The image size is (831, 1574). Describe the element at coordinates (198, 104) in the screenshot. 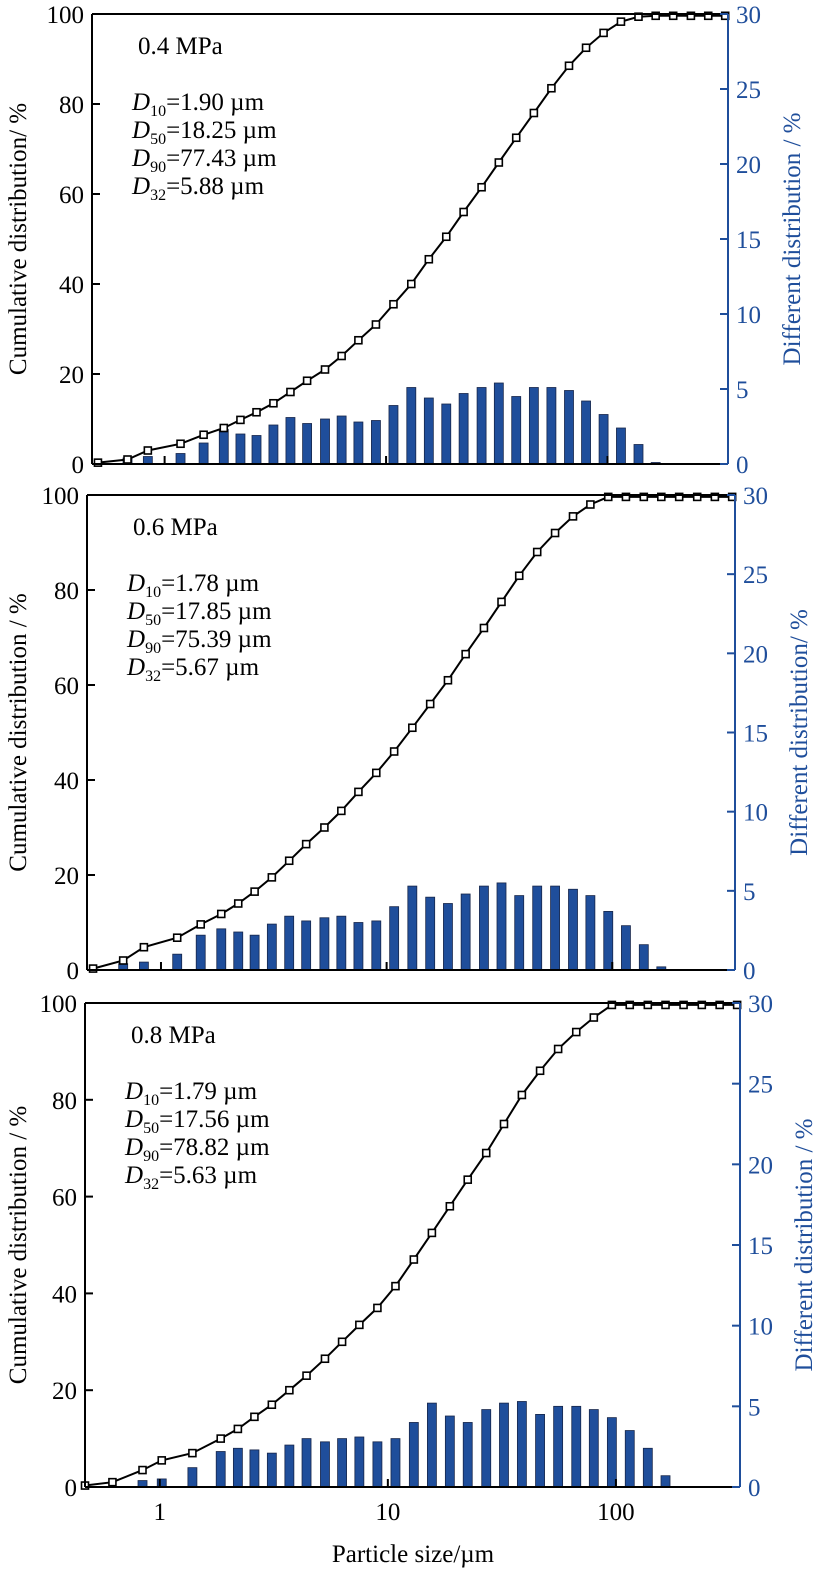

I see `stat-D10: D10=1.90 µm` at that location.